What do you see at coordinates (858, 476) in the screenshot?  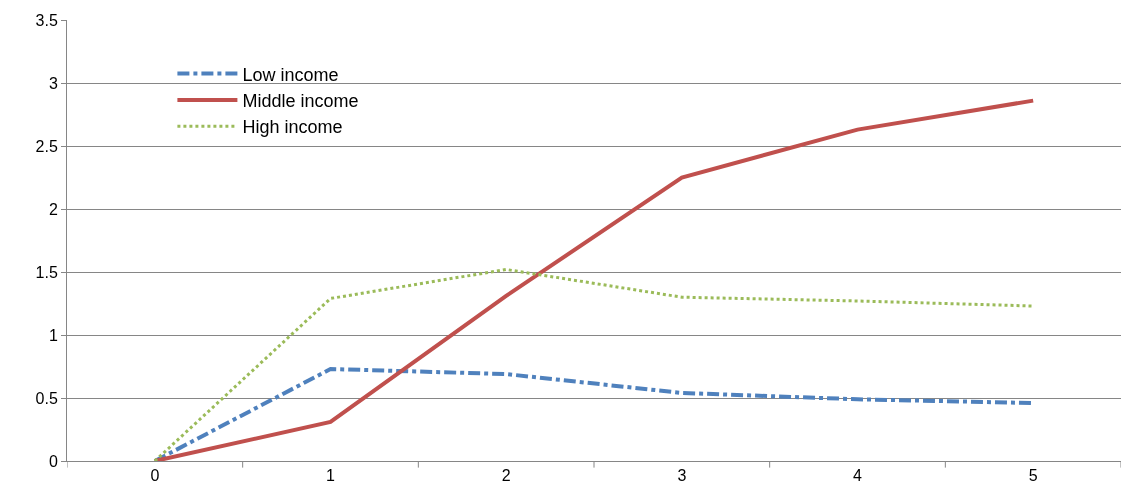 I see `x-tick-label: 4` at bounding box center [858, 476].